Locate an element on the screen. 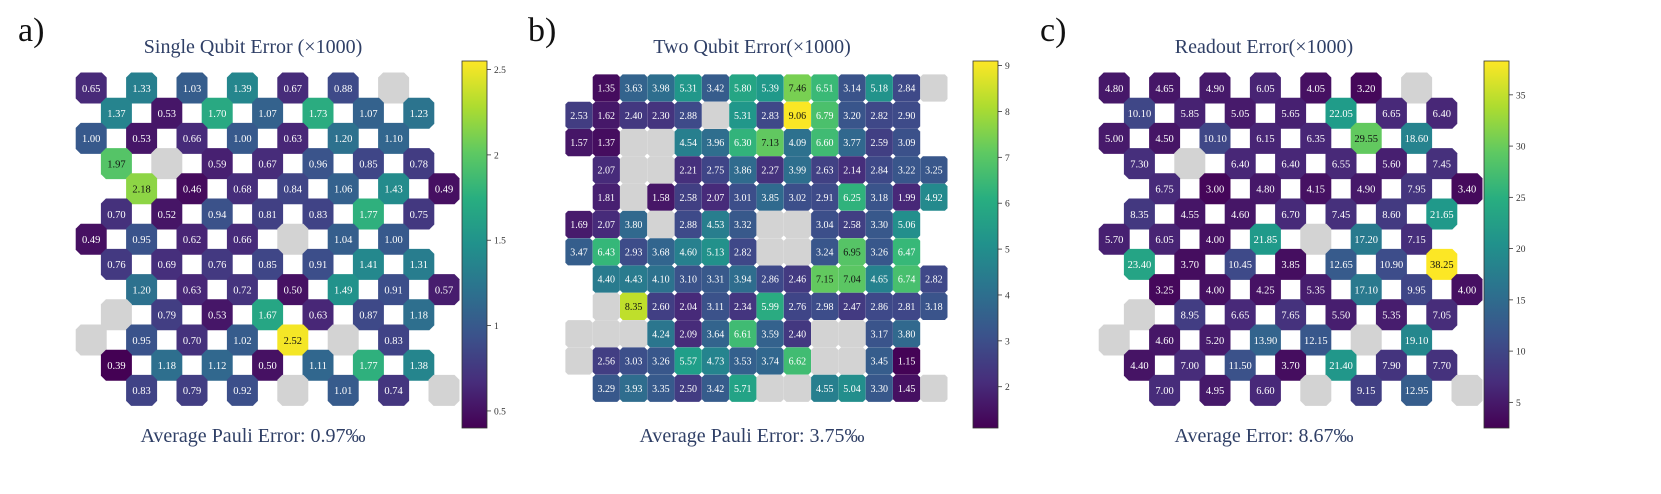 Image resolution: width=1661 pixels, height=494 pixels. cell-value-label: 3.25 is located at coordinates (1164, 290).